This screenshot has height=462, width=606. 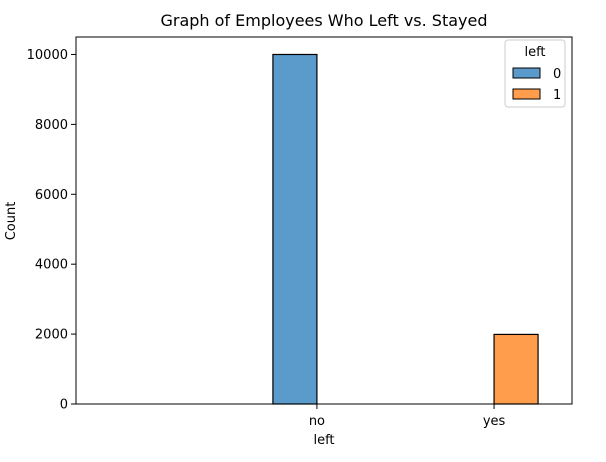 I want to click on legend-title: left, so click(x=534, y=52).